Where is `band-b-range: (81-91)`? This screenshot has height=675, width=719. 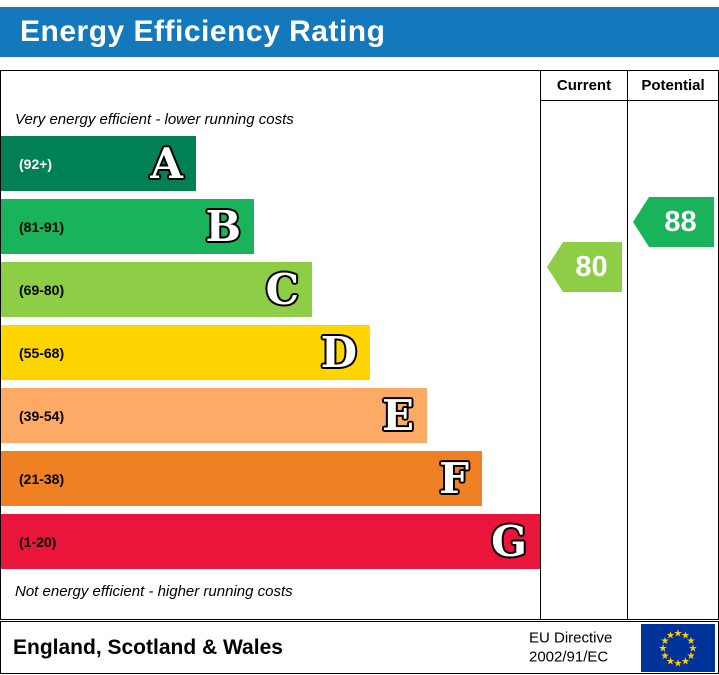
band-b-range: (81-91) is located at coordinates (42, 226).